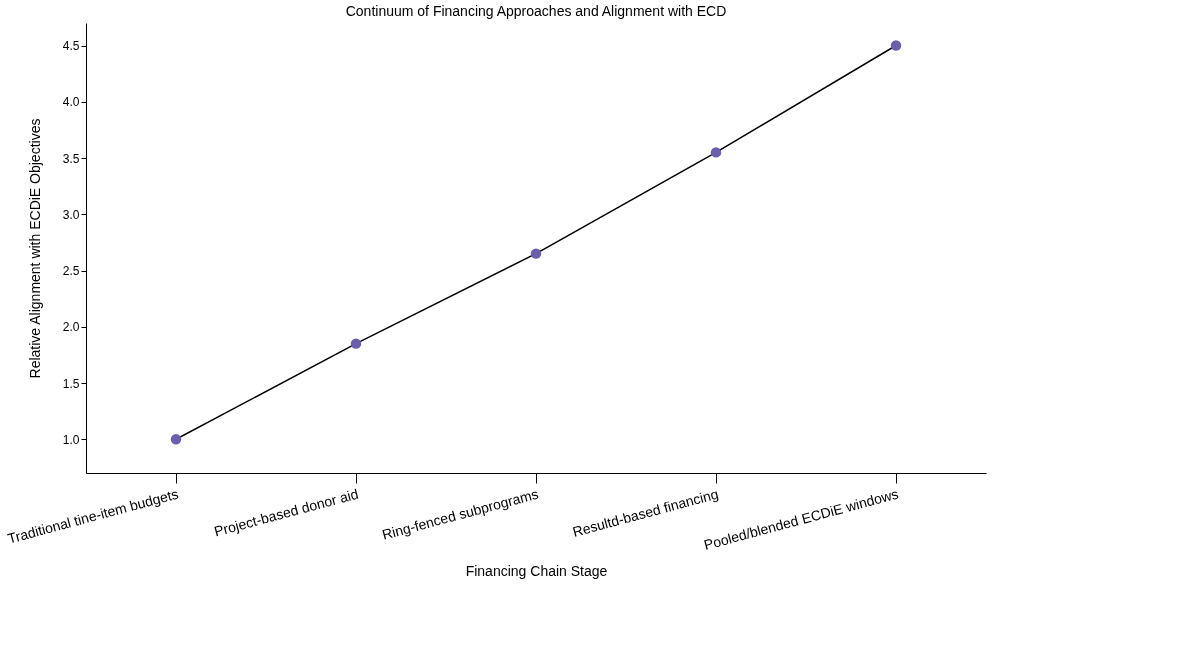 Image resolution: width=1181 pixels, height=650 pixels. Describe the element at coordinates (71, 439) in the screenshot. I see `y-tick-label: 1.0` at that location.